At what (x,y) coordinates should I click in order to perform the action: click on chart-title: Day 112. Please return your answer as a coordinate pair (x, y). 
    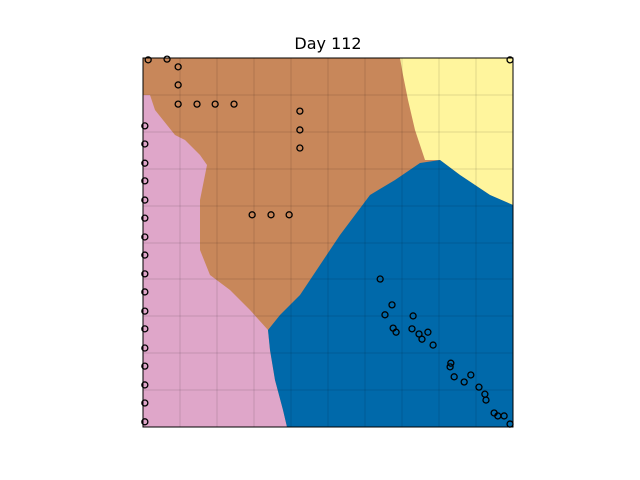
    Looking at the image, I should click on (327, 43).